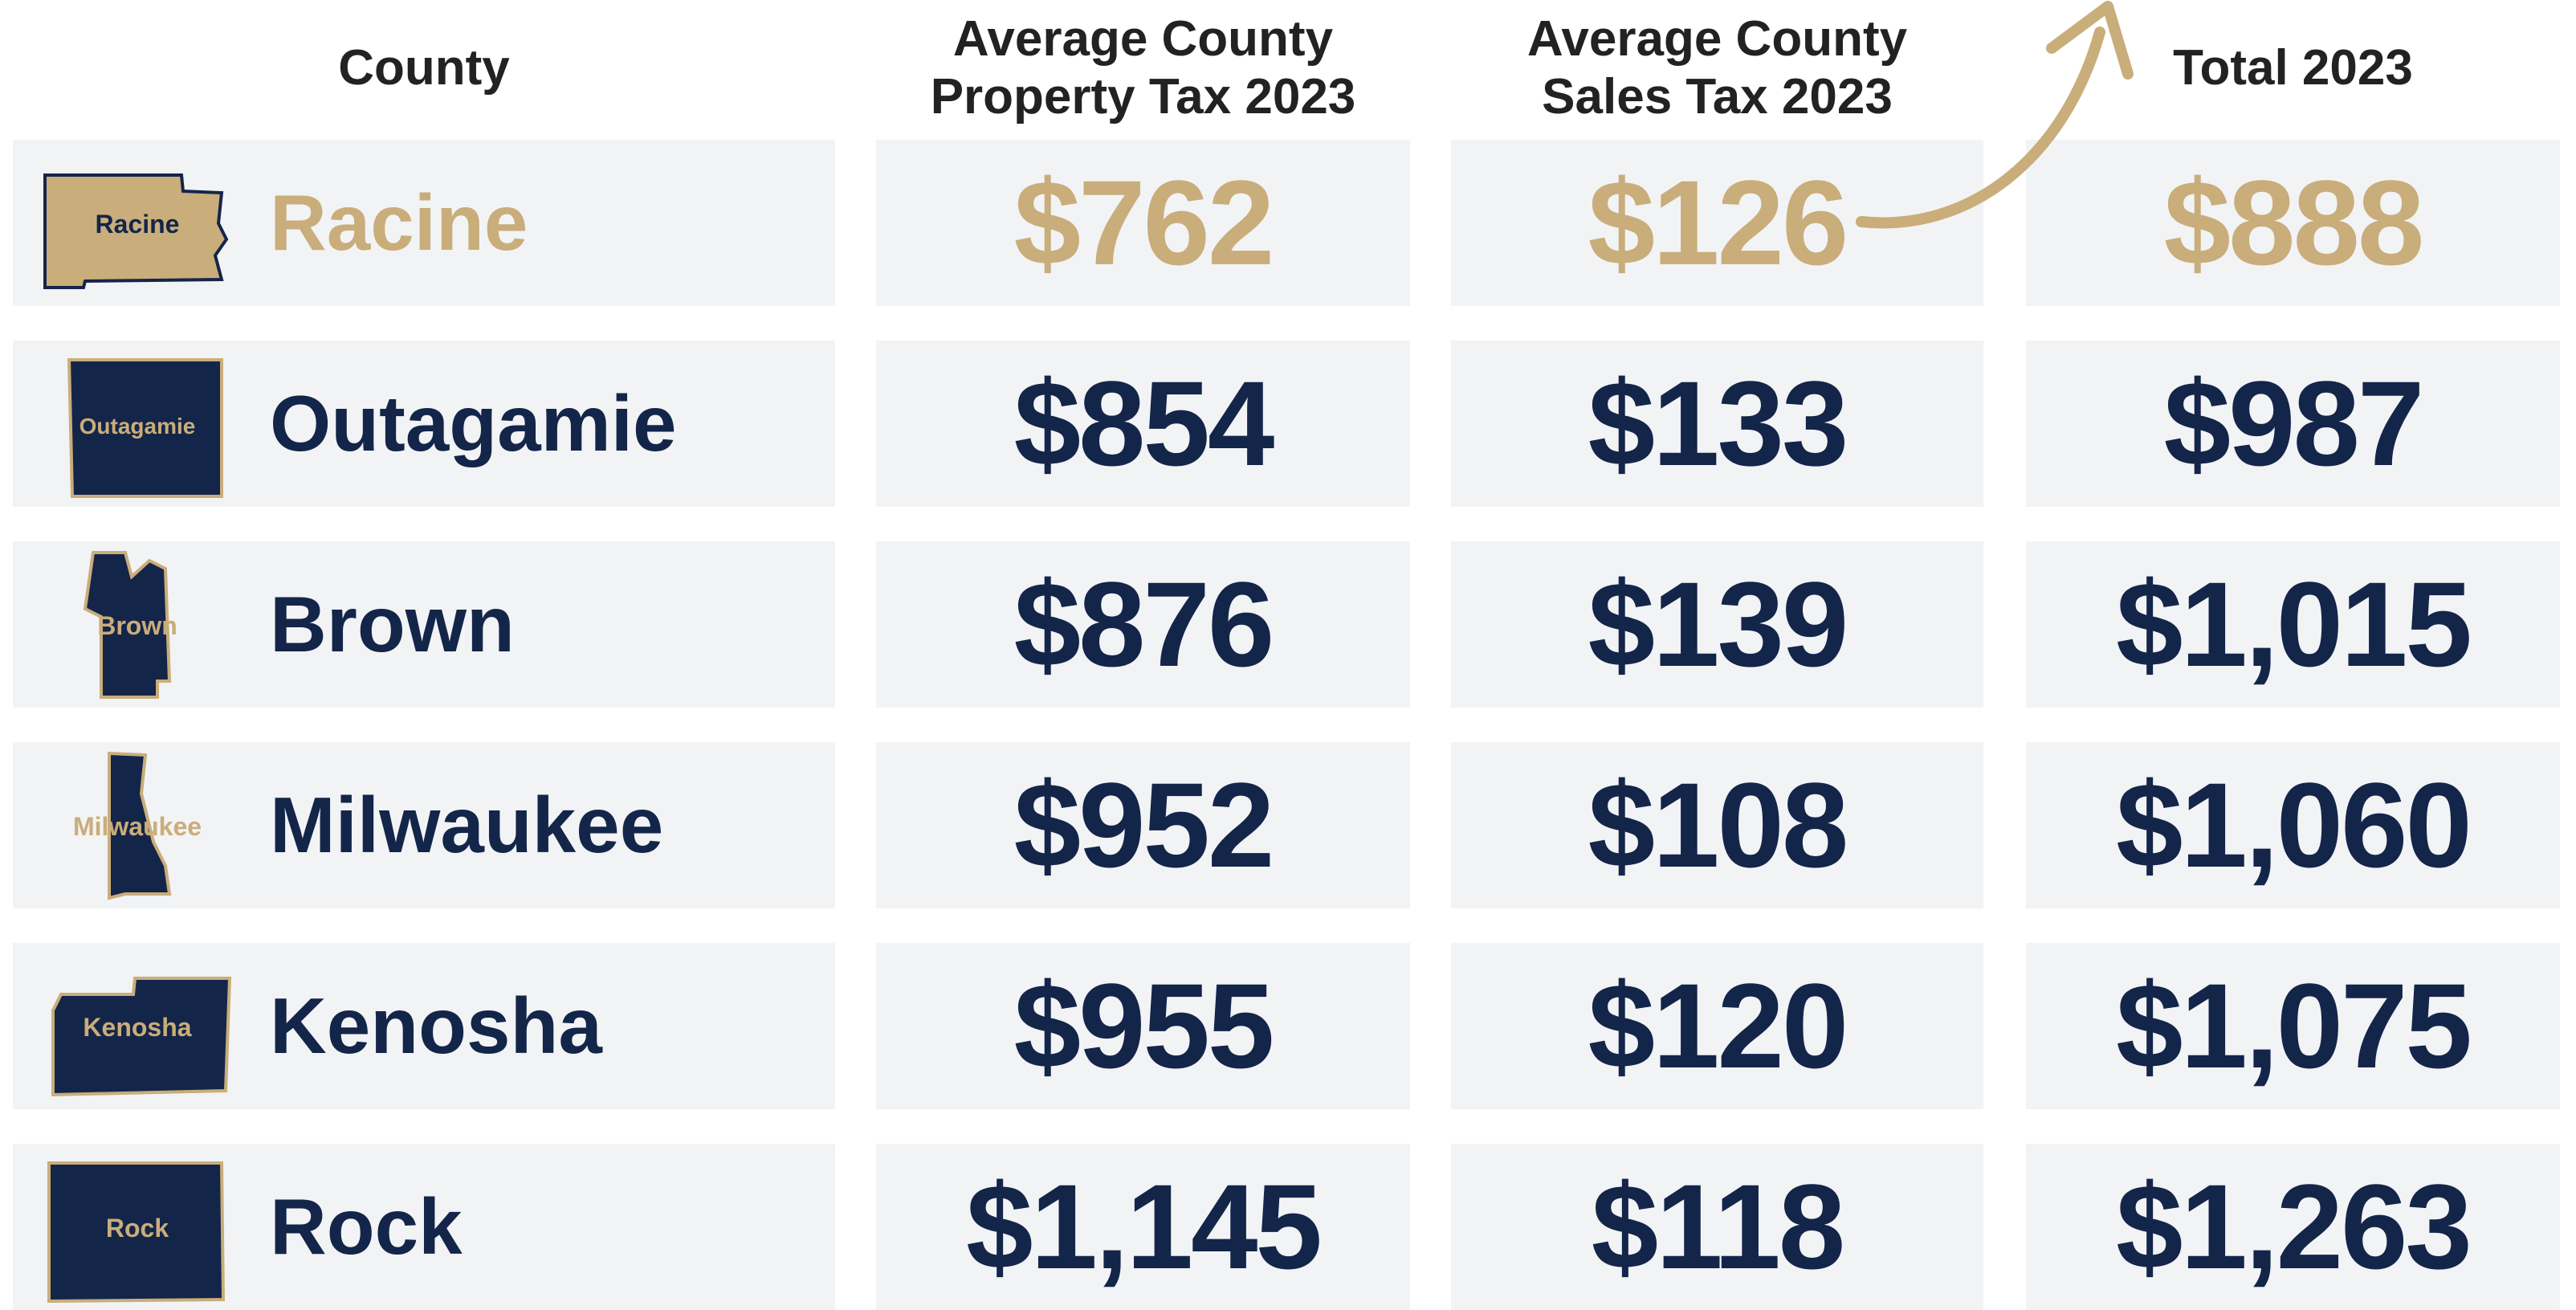  I want to click on value-cell: $1,263, so click(2293, 1227).